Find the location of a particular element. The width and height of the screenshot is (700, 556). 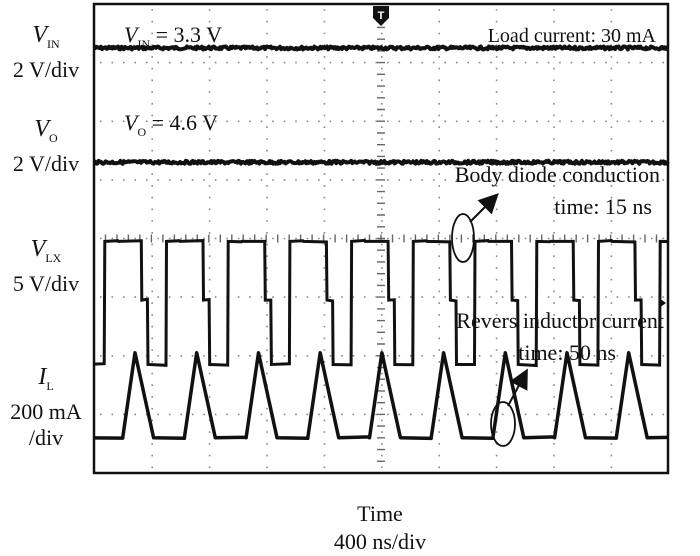

trace-in is located at coordinates (381, 48).